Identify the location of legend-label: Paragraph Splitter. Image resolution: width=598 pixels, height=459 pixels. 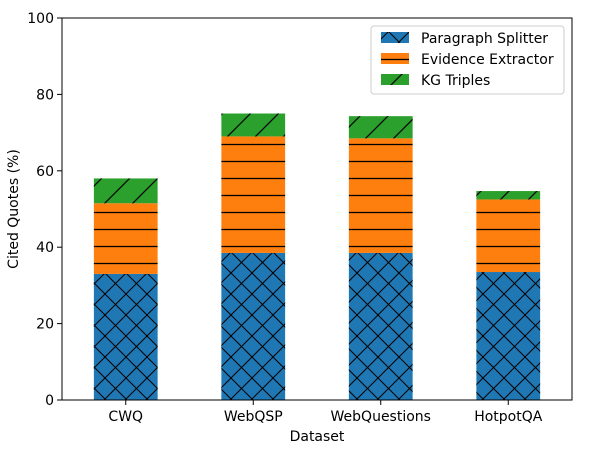
(484, 39).